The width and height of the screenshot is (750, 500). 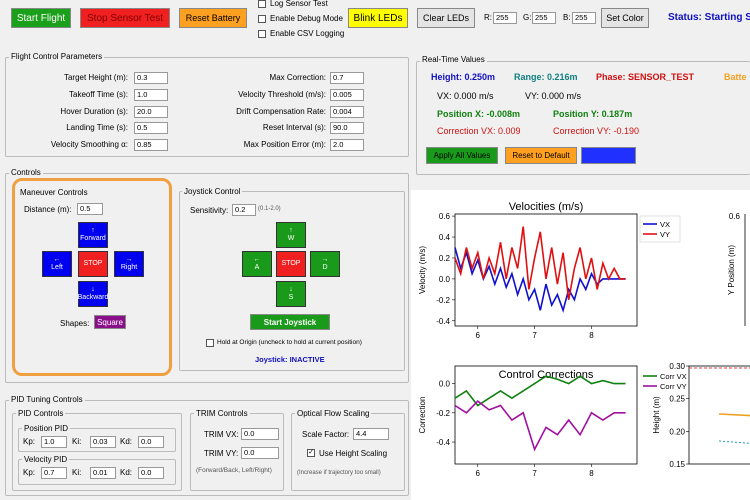 What do you see at coordinates (347, 95) in the screenshot?
I see `flight-param-right-input: 0.005` at bounding box center [347, 95].